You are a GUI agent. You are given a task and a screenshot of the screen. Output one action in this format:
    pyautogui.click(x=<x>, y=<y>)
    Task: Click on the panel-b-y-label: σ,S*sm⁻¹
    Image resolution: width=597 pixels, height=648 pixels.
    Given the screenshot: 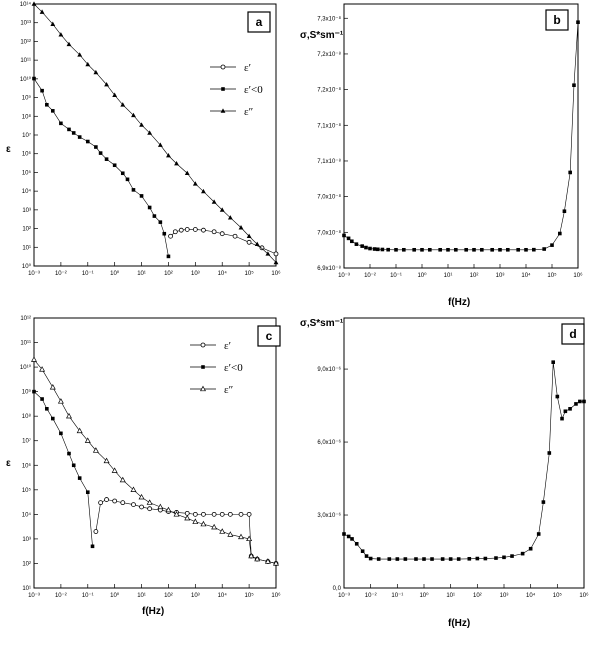 What is the action you would take?
    pyautogui.click(x=322, y=35)
    